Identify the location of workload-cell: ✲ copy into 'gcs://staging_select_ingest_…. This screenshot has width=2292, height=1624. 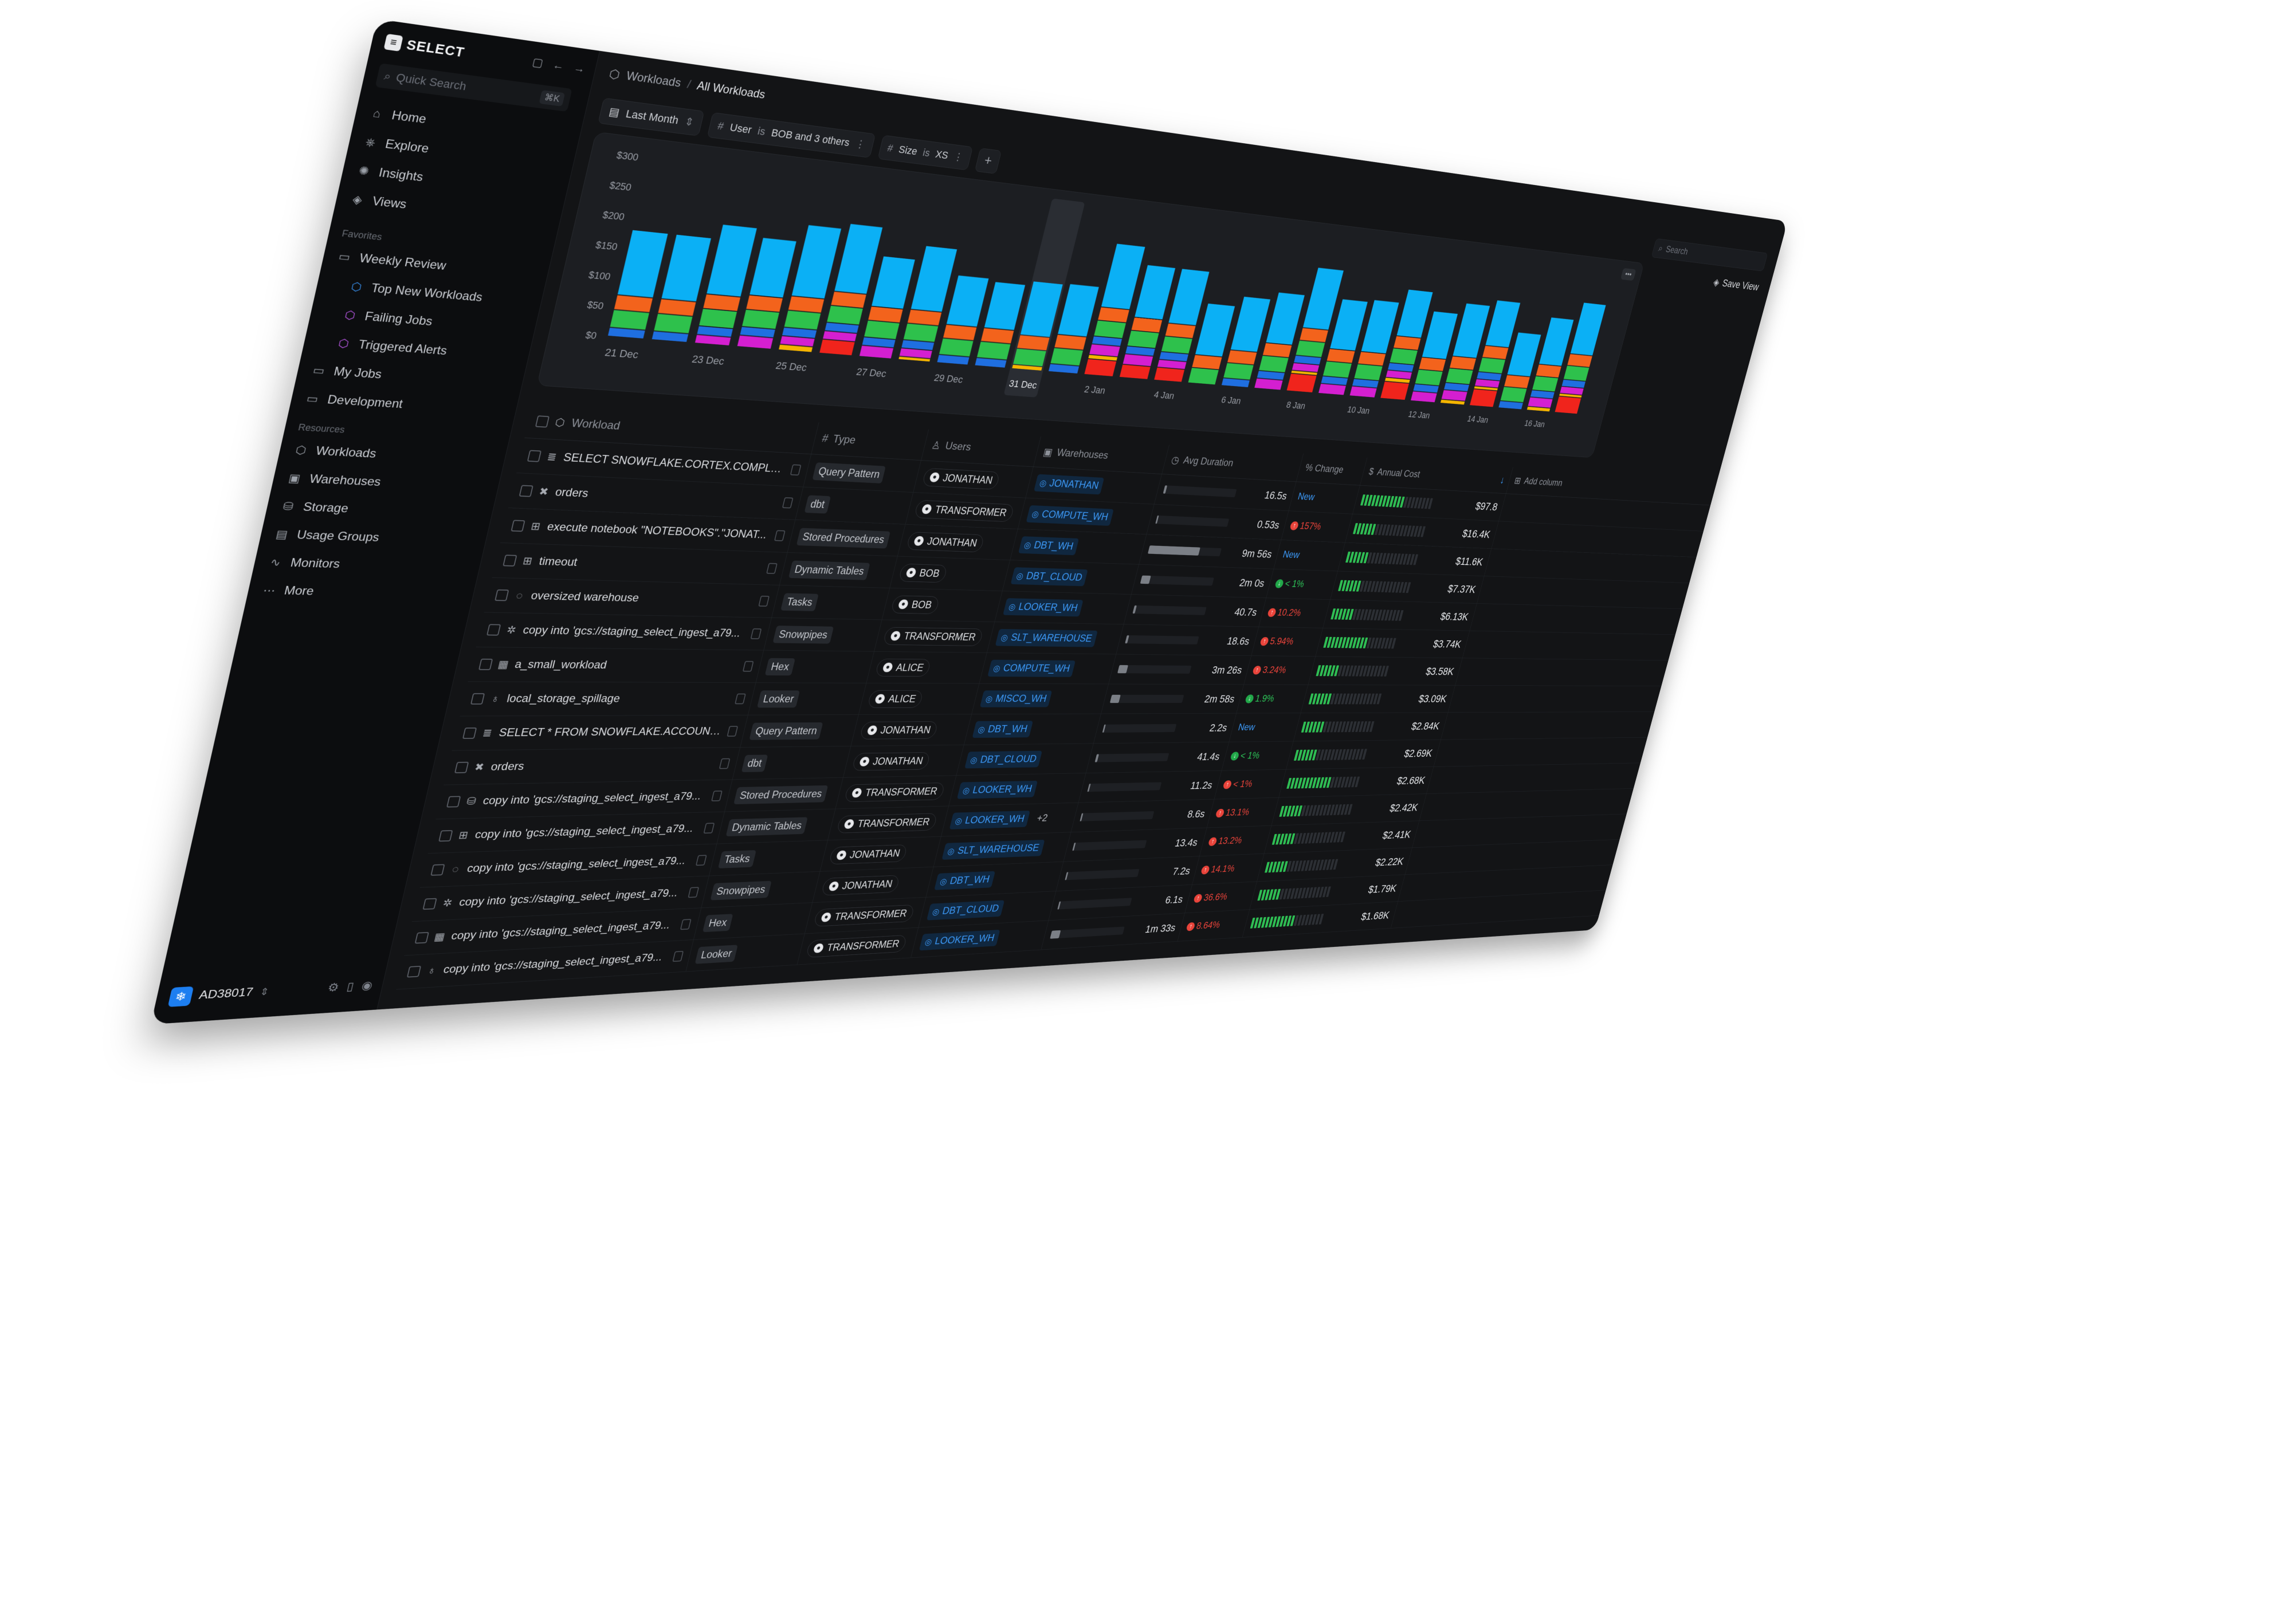
(624, 631).